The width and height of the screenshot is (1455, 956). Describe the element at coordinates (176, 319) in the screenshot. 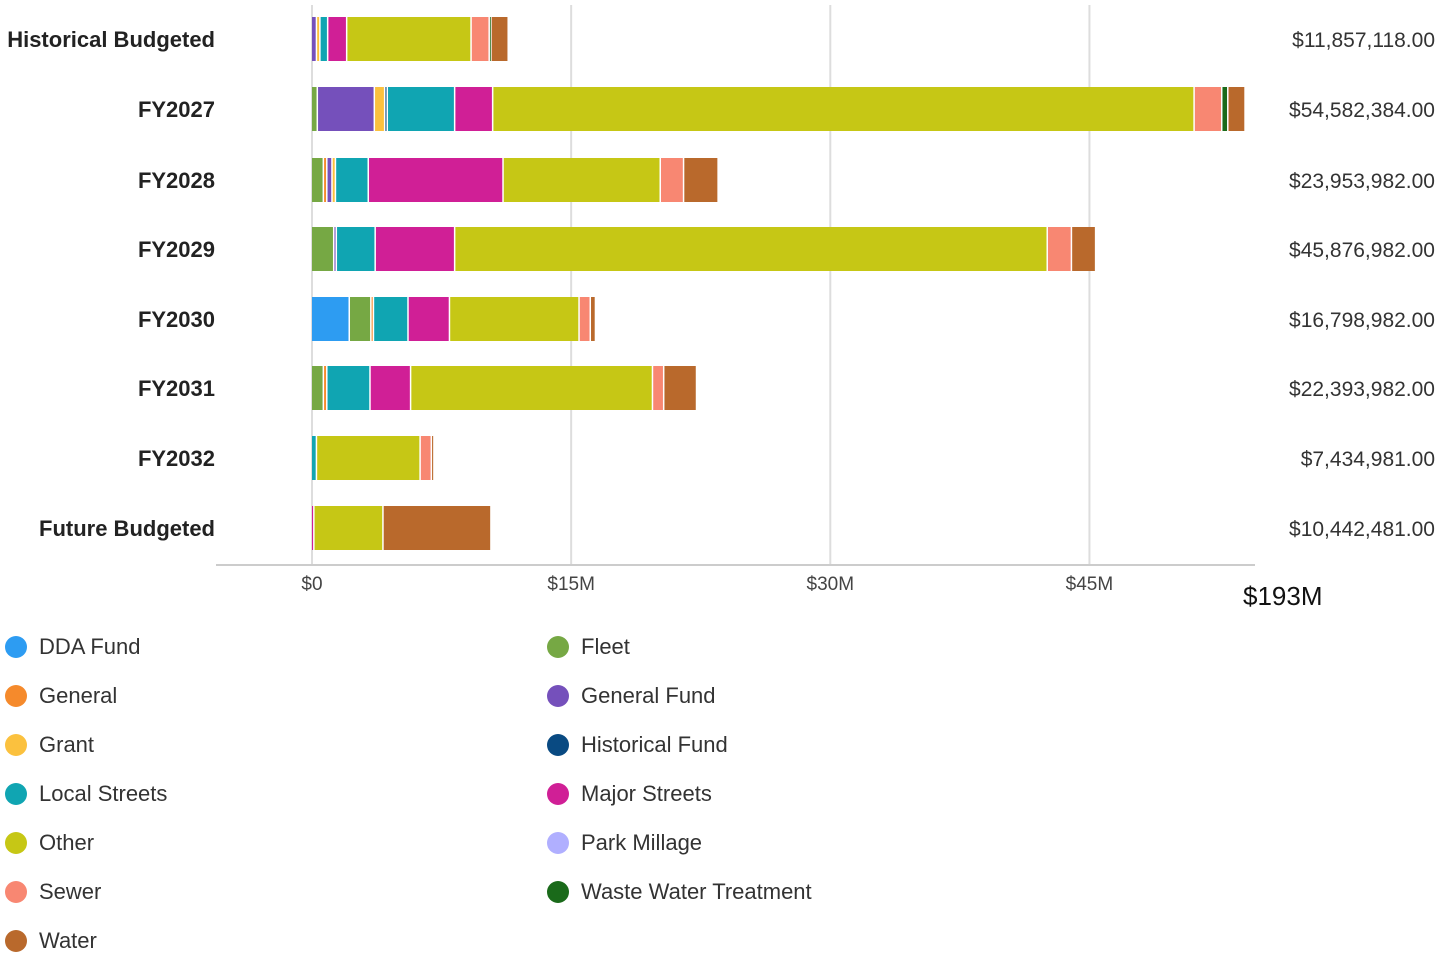

I see `category-label: FY2030` at that location.